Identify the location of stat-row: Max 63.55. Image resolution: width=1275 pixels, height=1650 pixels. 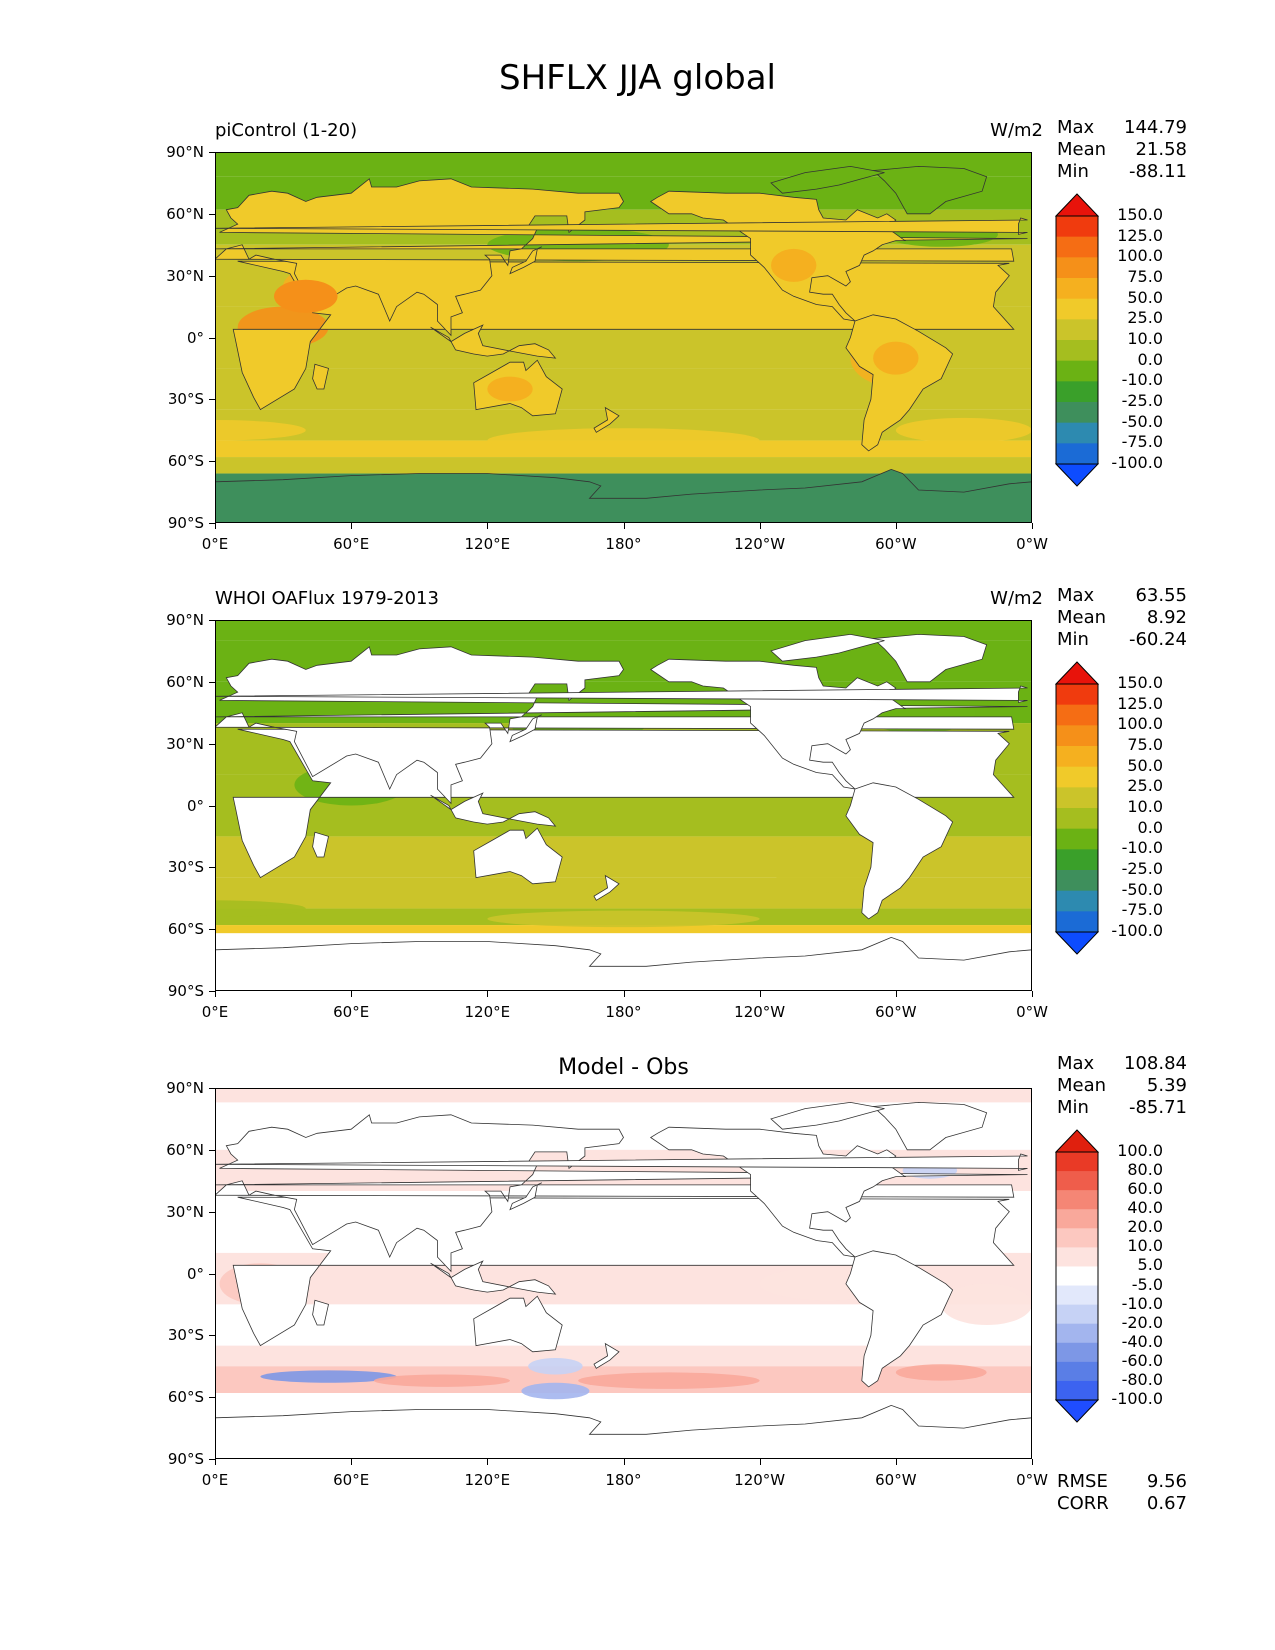
(1122, 596).